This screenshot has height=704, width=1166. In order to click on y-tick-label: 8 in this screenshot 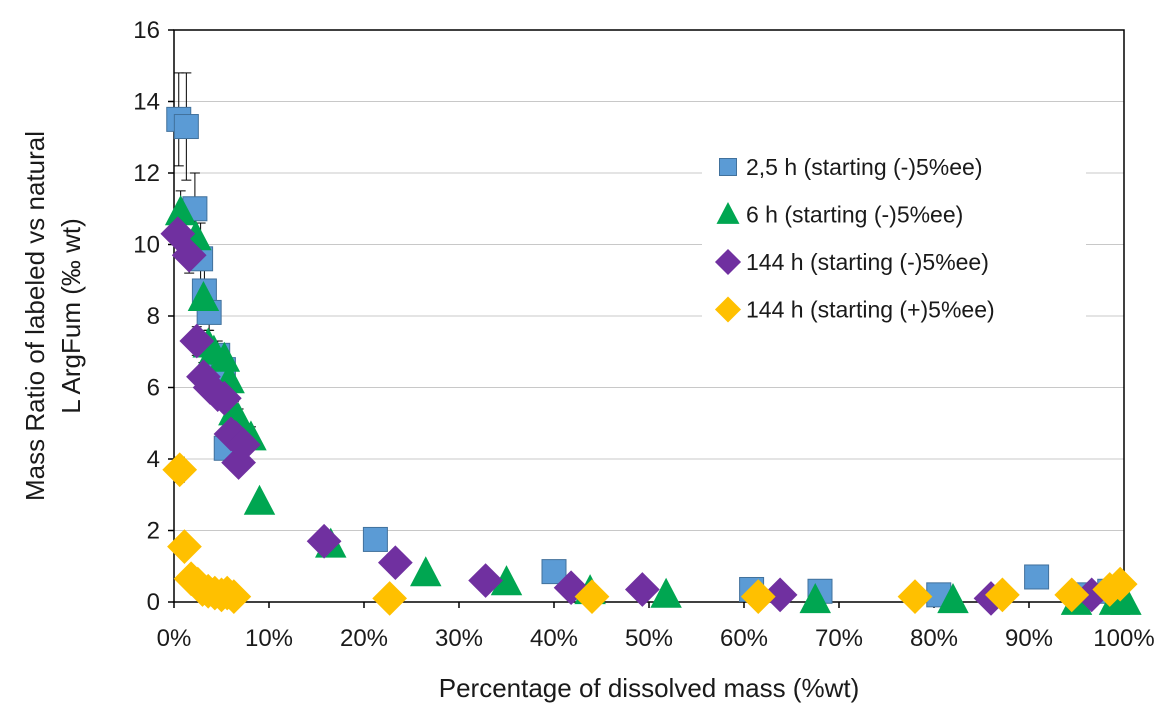, I will do `click(153, 316)`.